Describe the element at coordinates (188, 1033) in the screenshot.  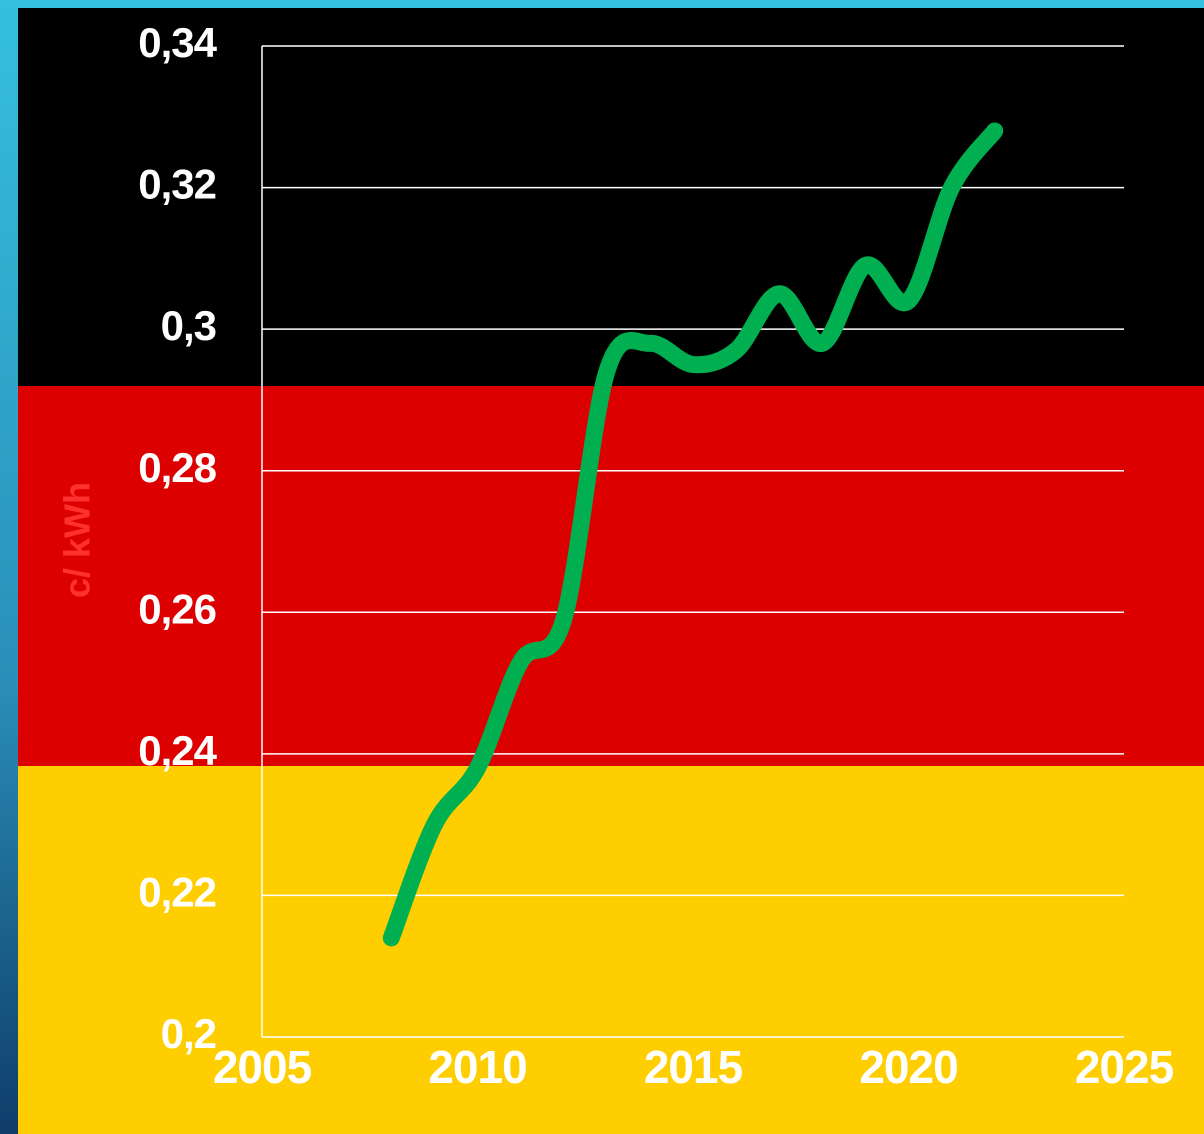
I see `y-tick-label: 0,2` at that location.